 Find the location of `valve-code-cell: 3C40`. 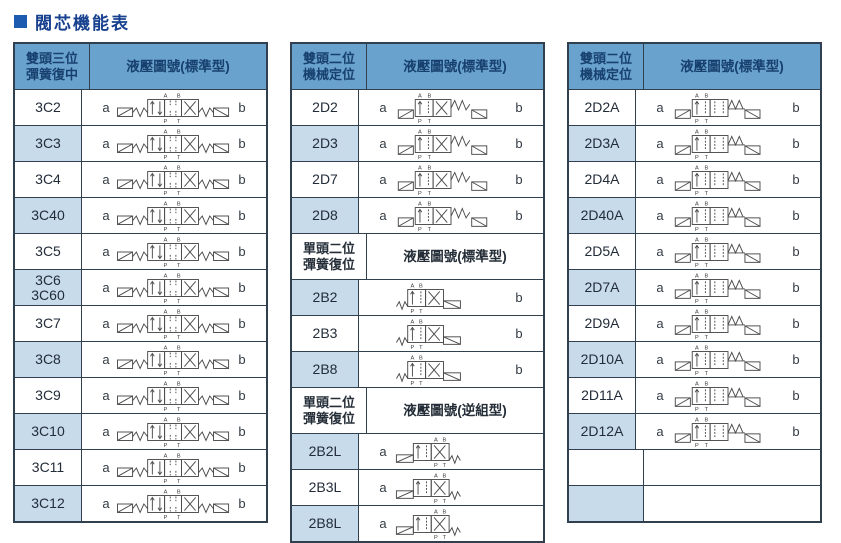

valve-code-cell: 3C40 is located at coordinates (48, 215).